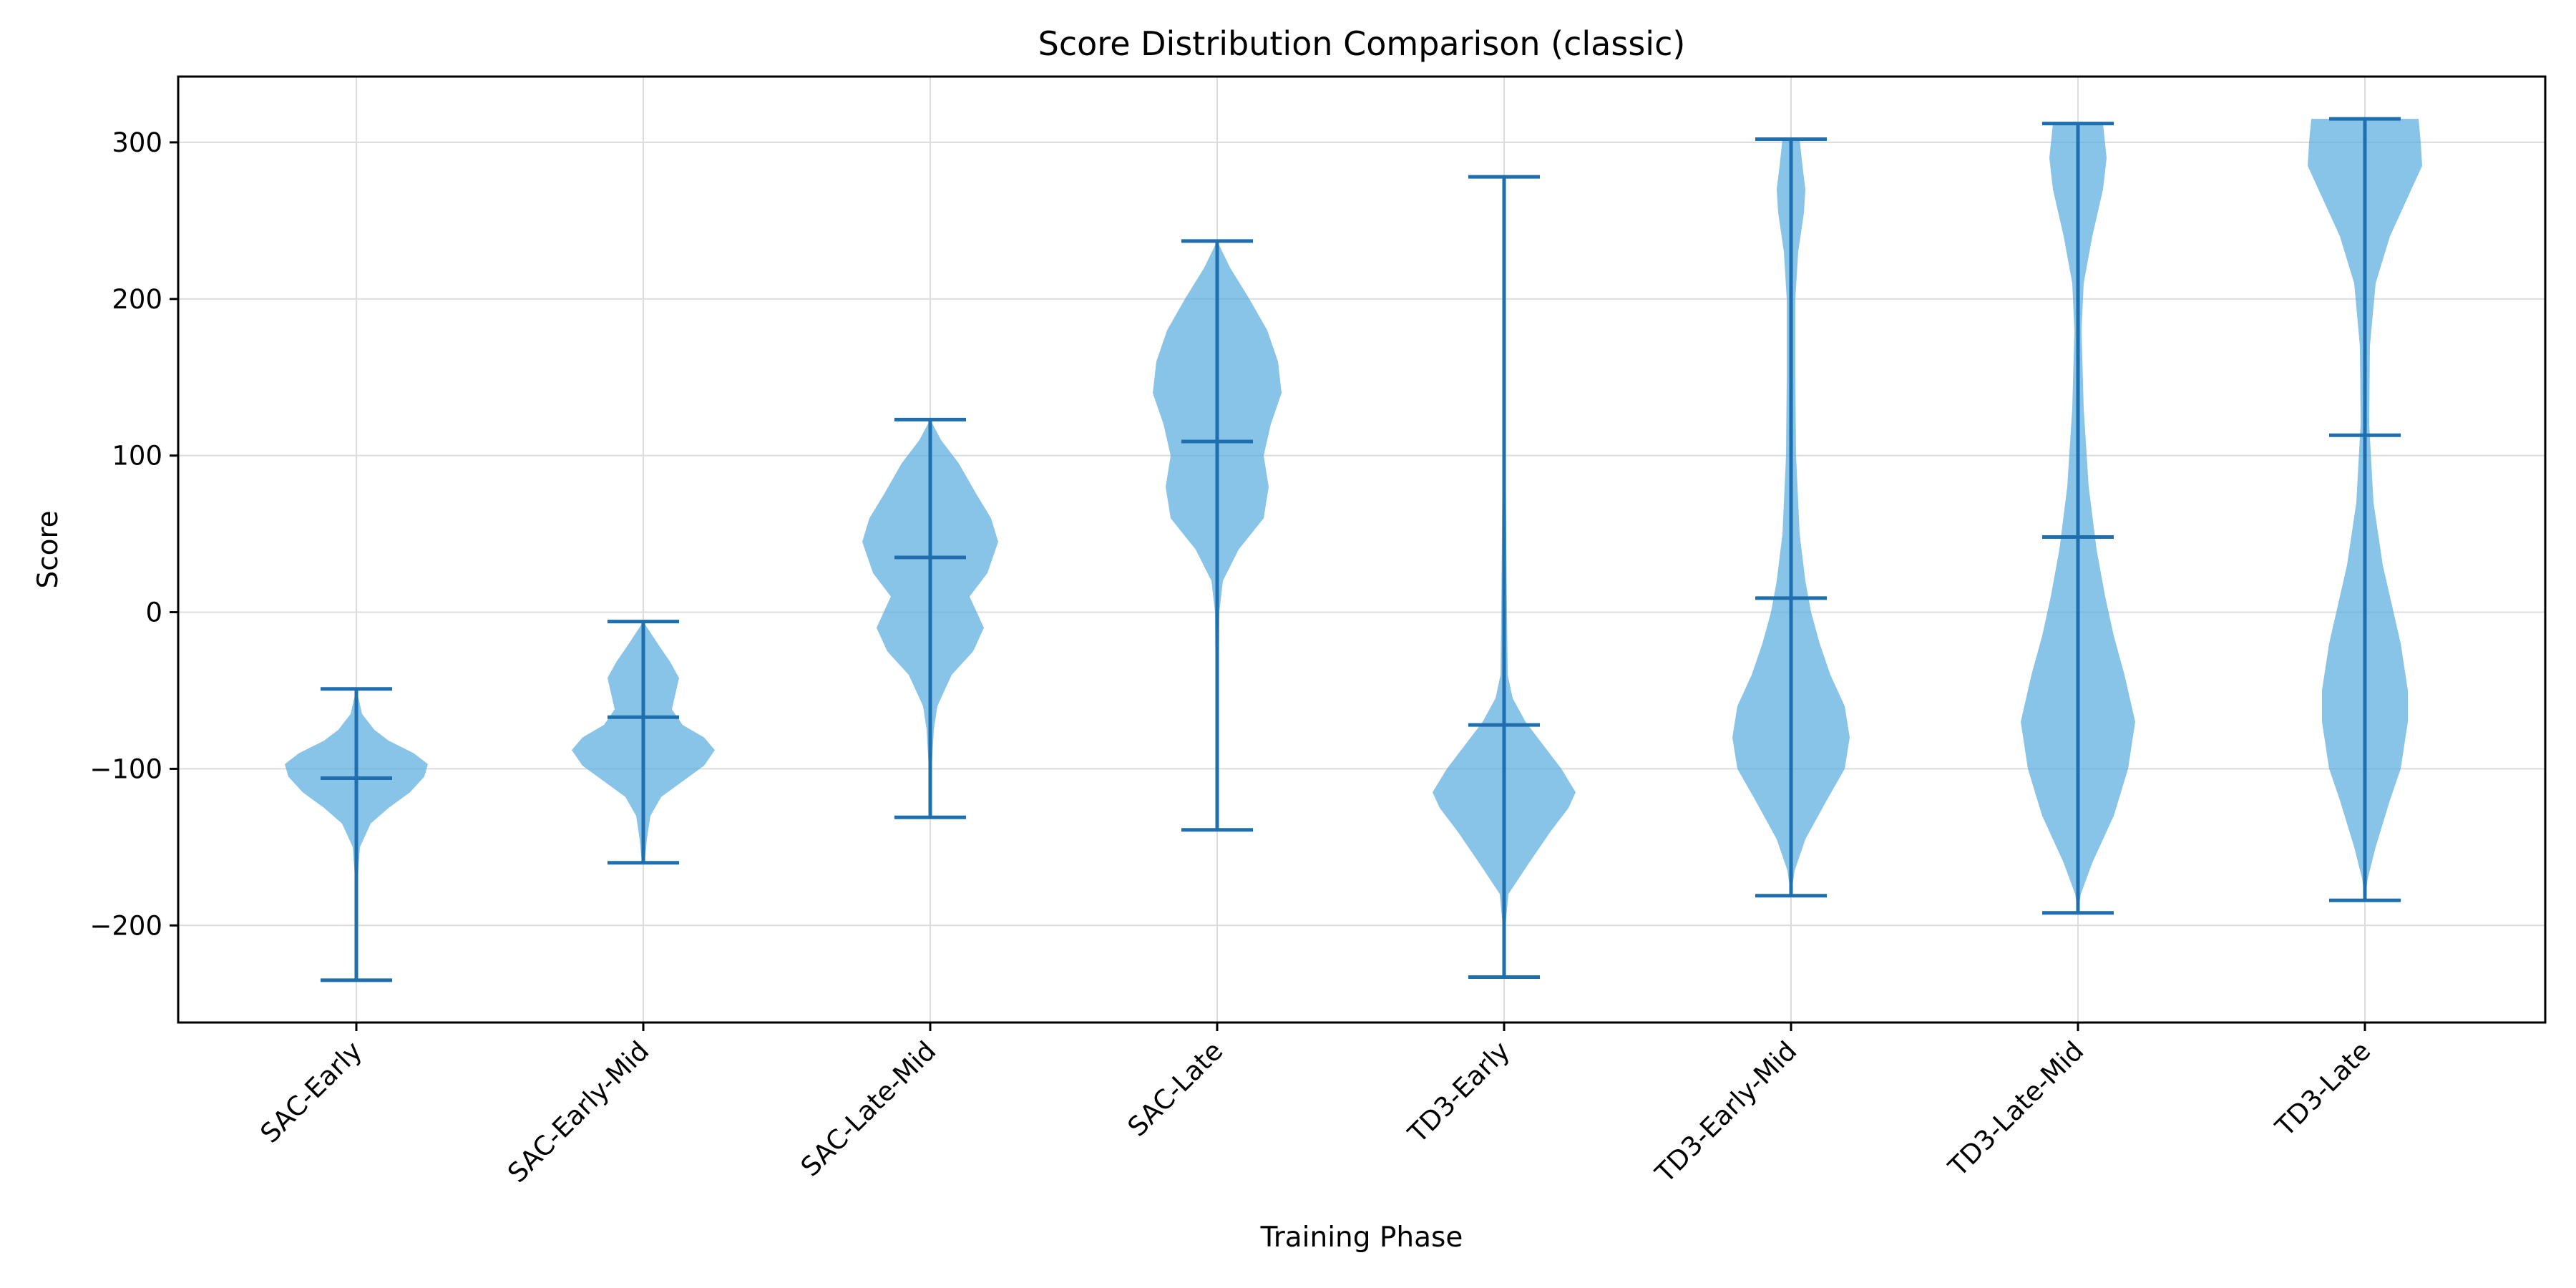  What do you see at coordinates (1175, 1089) in the screenshot?
I see `x-tick-label: SAC-Late` at bounding box center [1175, 1089].